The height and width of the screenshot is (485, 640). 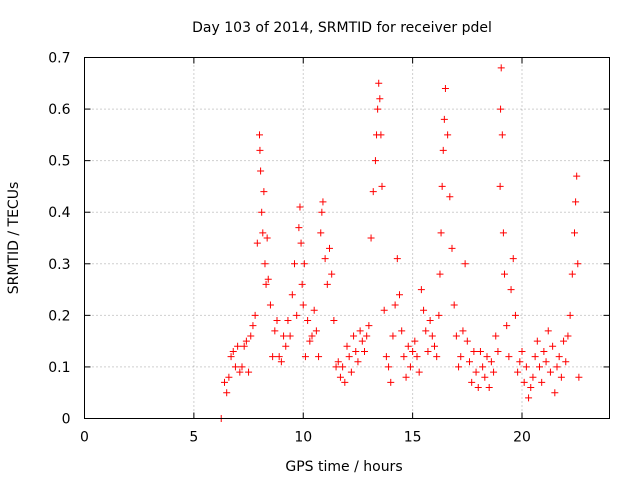 What do you see at coordinates (66, 420) in the screenshot?
I see `y-tick-label: 0` at bounding box center [66, 420].